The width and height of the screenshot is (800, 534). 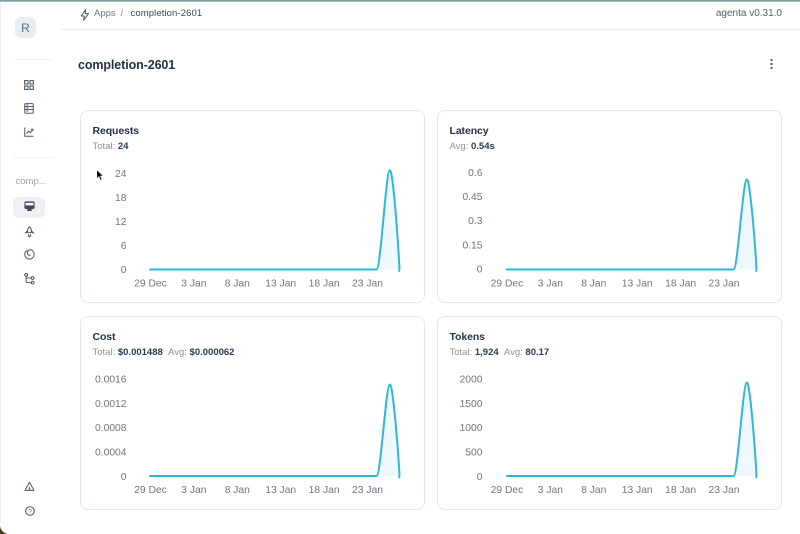 What do you see at coordinates (123, 246) in the screenshot?
I see `svg-text: 6` at bounding box center [123, 246].